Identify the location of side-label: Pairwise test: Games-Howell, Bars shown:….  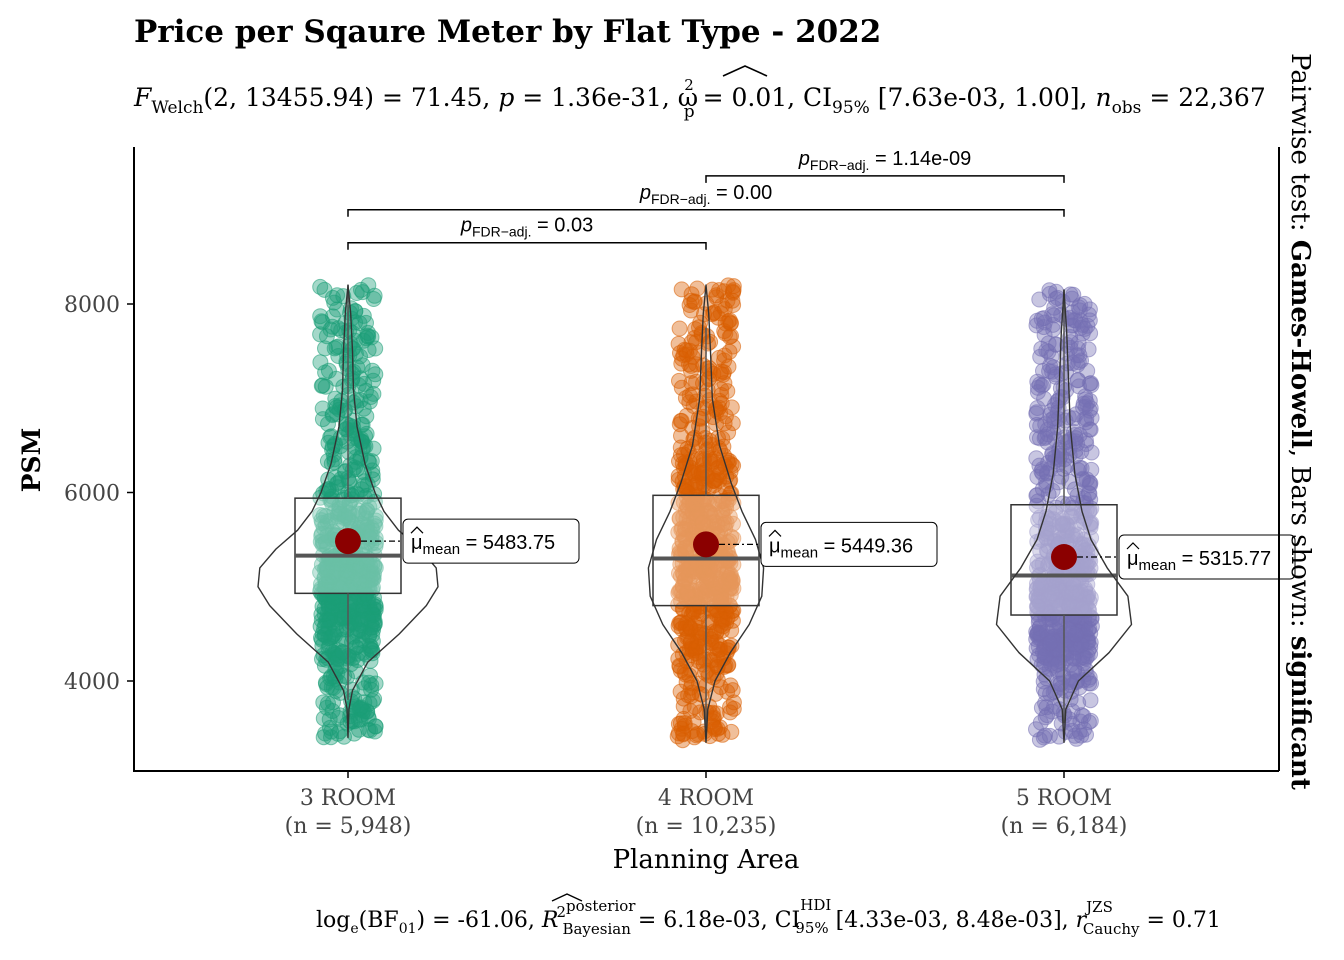
(1300, 421).